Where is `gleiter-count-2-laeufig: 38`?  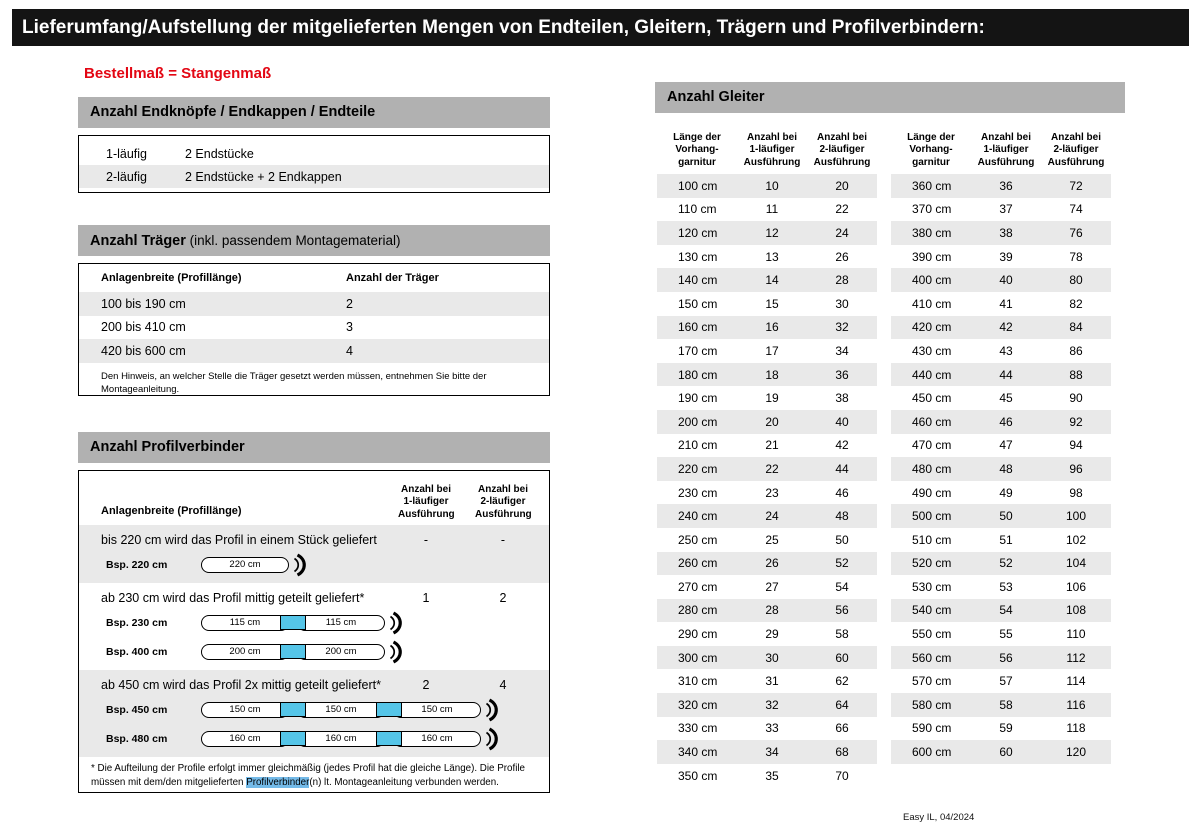
gleiter-count-2-laeufig: 38 is located at coordinates (842, 398).